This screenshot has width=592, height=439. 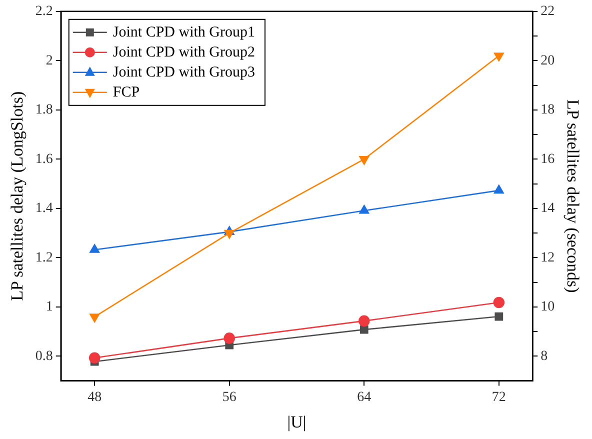 What do you see at coordinates (44, 110) in the screenshot?
I see `y-tick-label: 1.8` at bounding box center [44, 110].